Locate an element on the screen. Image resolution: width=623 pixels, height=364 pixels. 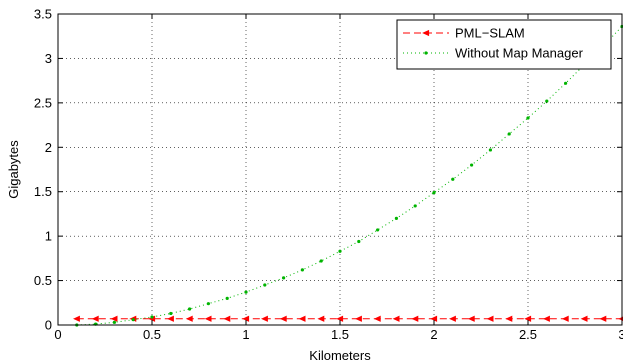
y-tick-label: 3.5 is located at coordinates (43, 14).